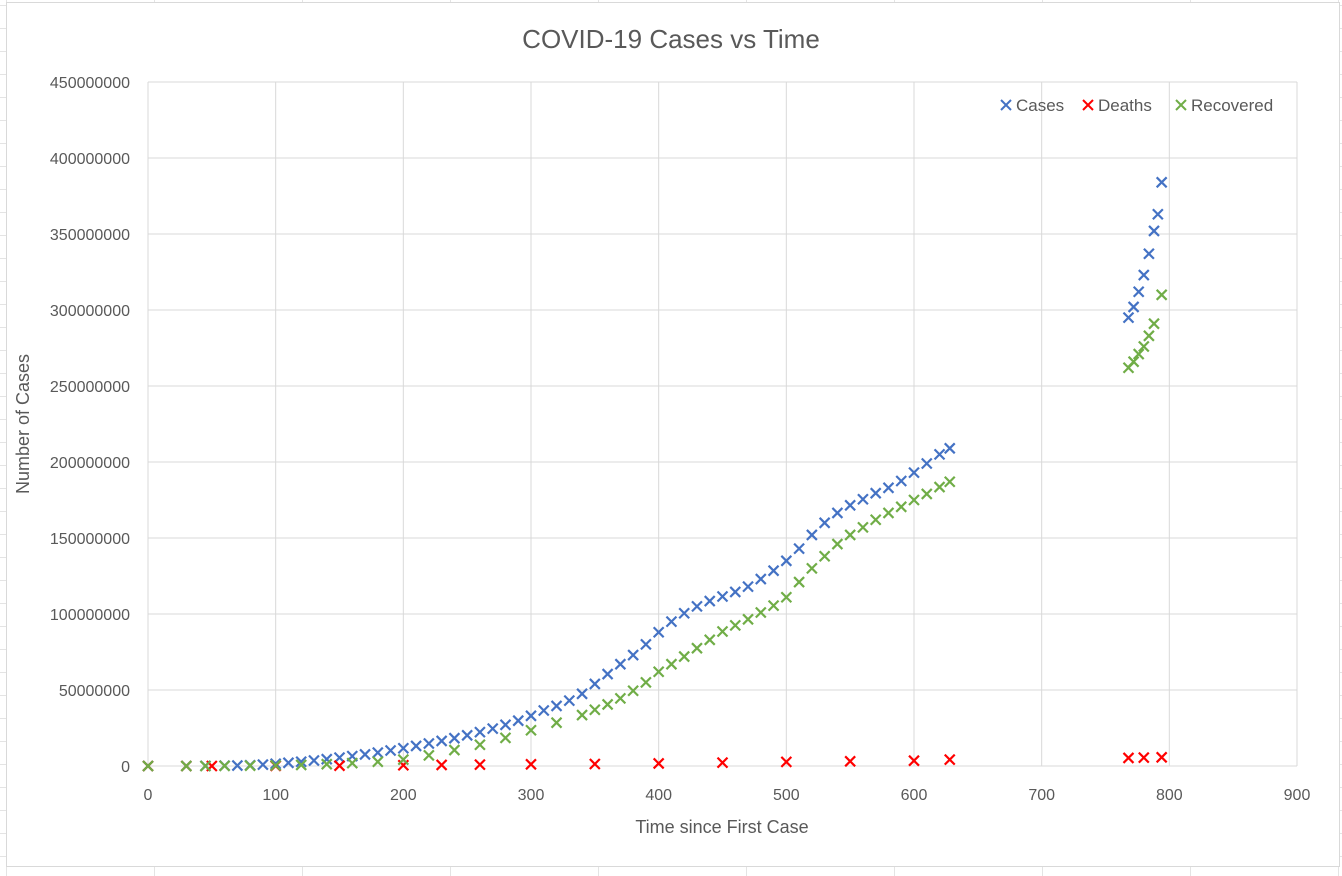 The width and height of the screenshot is (1342, 876). What do you see at coordinates (1040, 105) in the screenshot?
I see `legend-entry: Cases` at bounding box center [1040, 105].